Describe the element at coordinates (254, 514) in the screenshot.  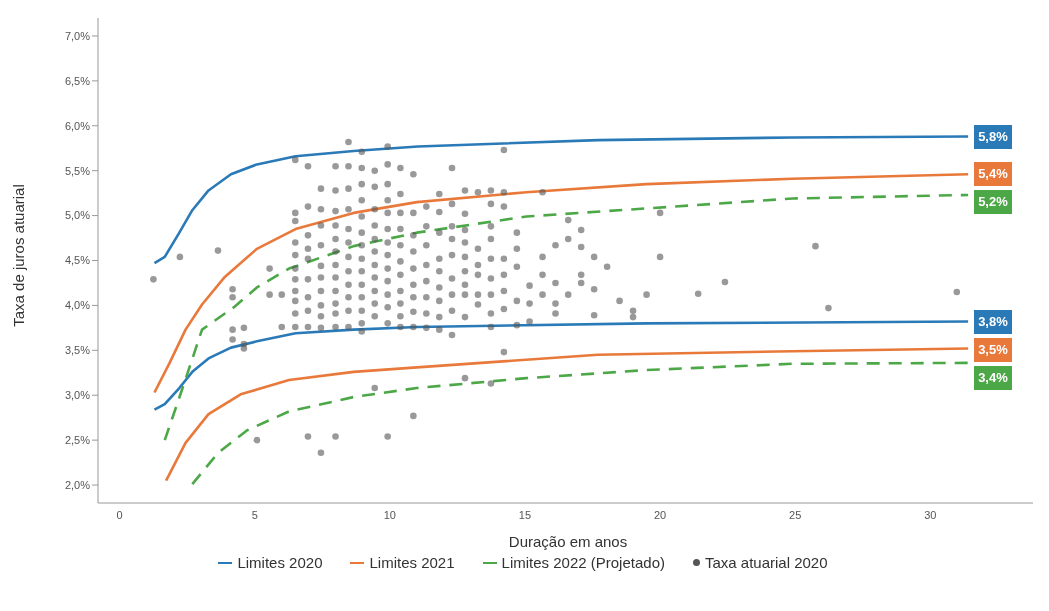
I see `x-tick-label: 5` at that location.